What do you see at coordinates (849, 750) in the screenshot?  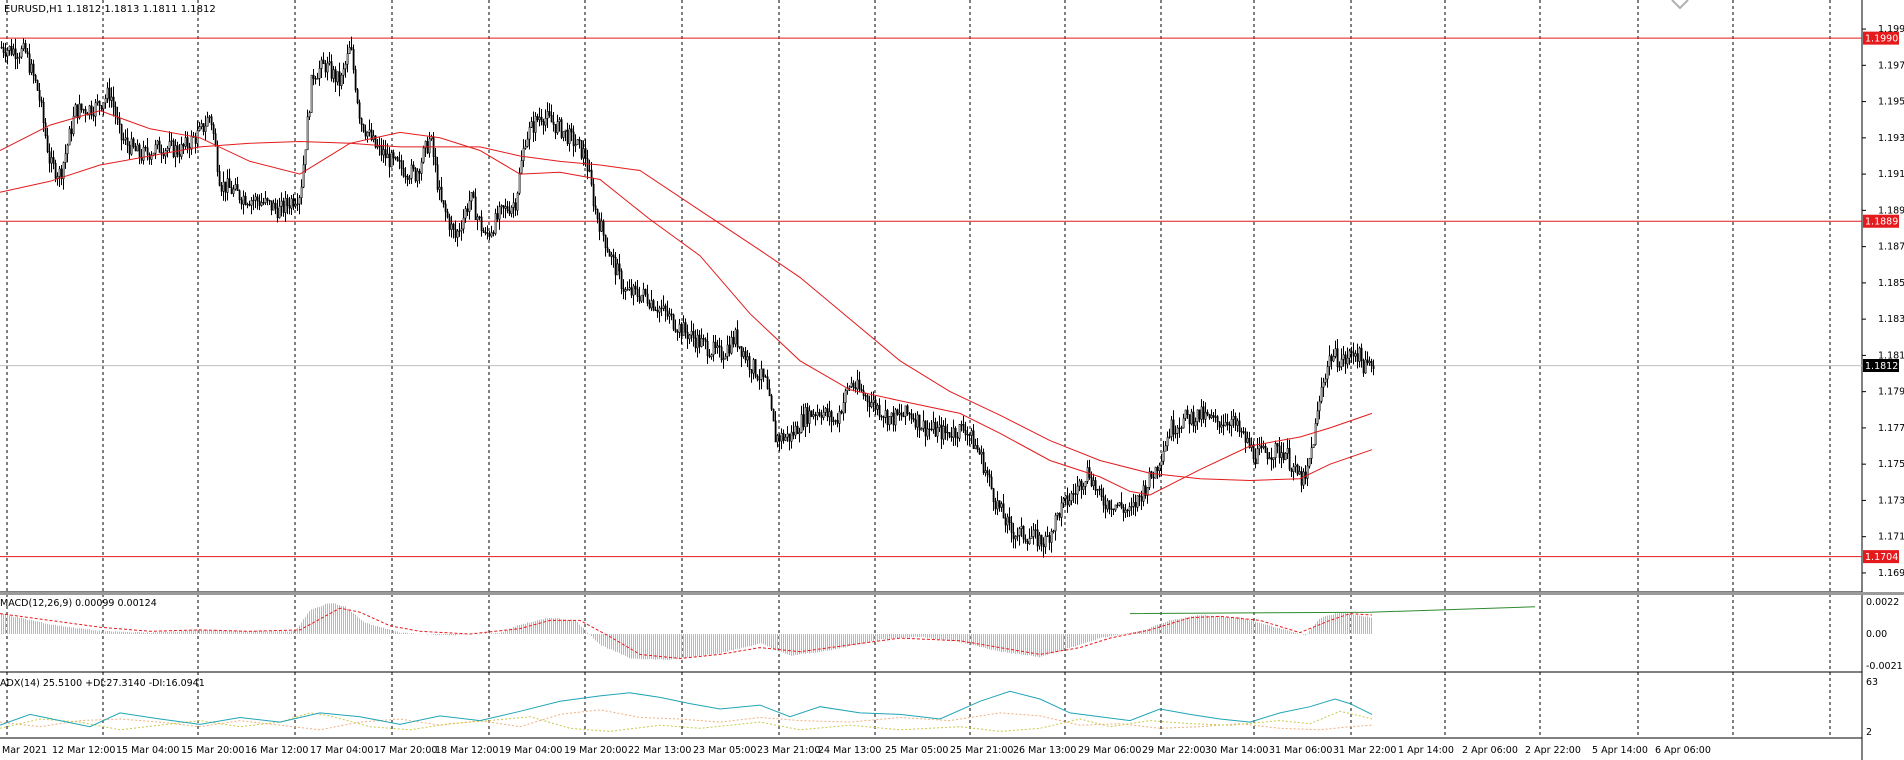 I see `time-label-13: 24 Mar 13:00` at bounding box center [849, 750].